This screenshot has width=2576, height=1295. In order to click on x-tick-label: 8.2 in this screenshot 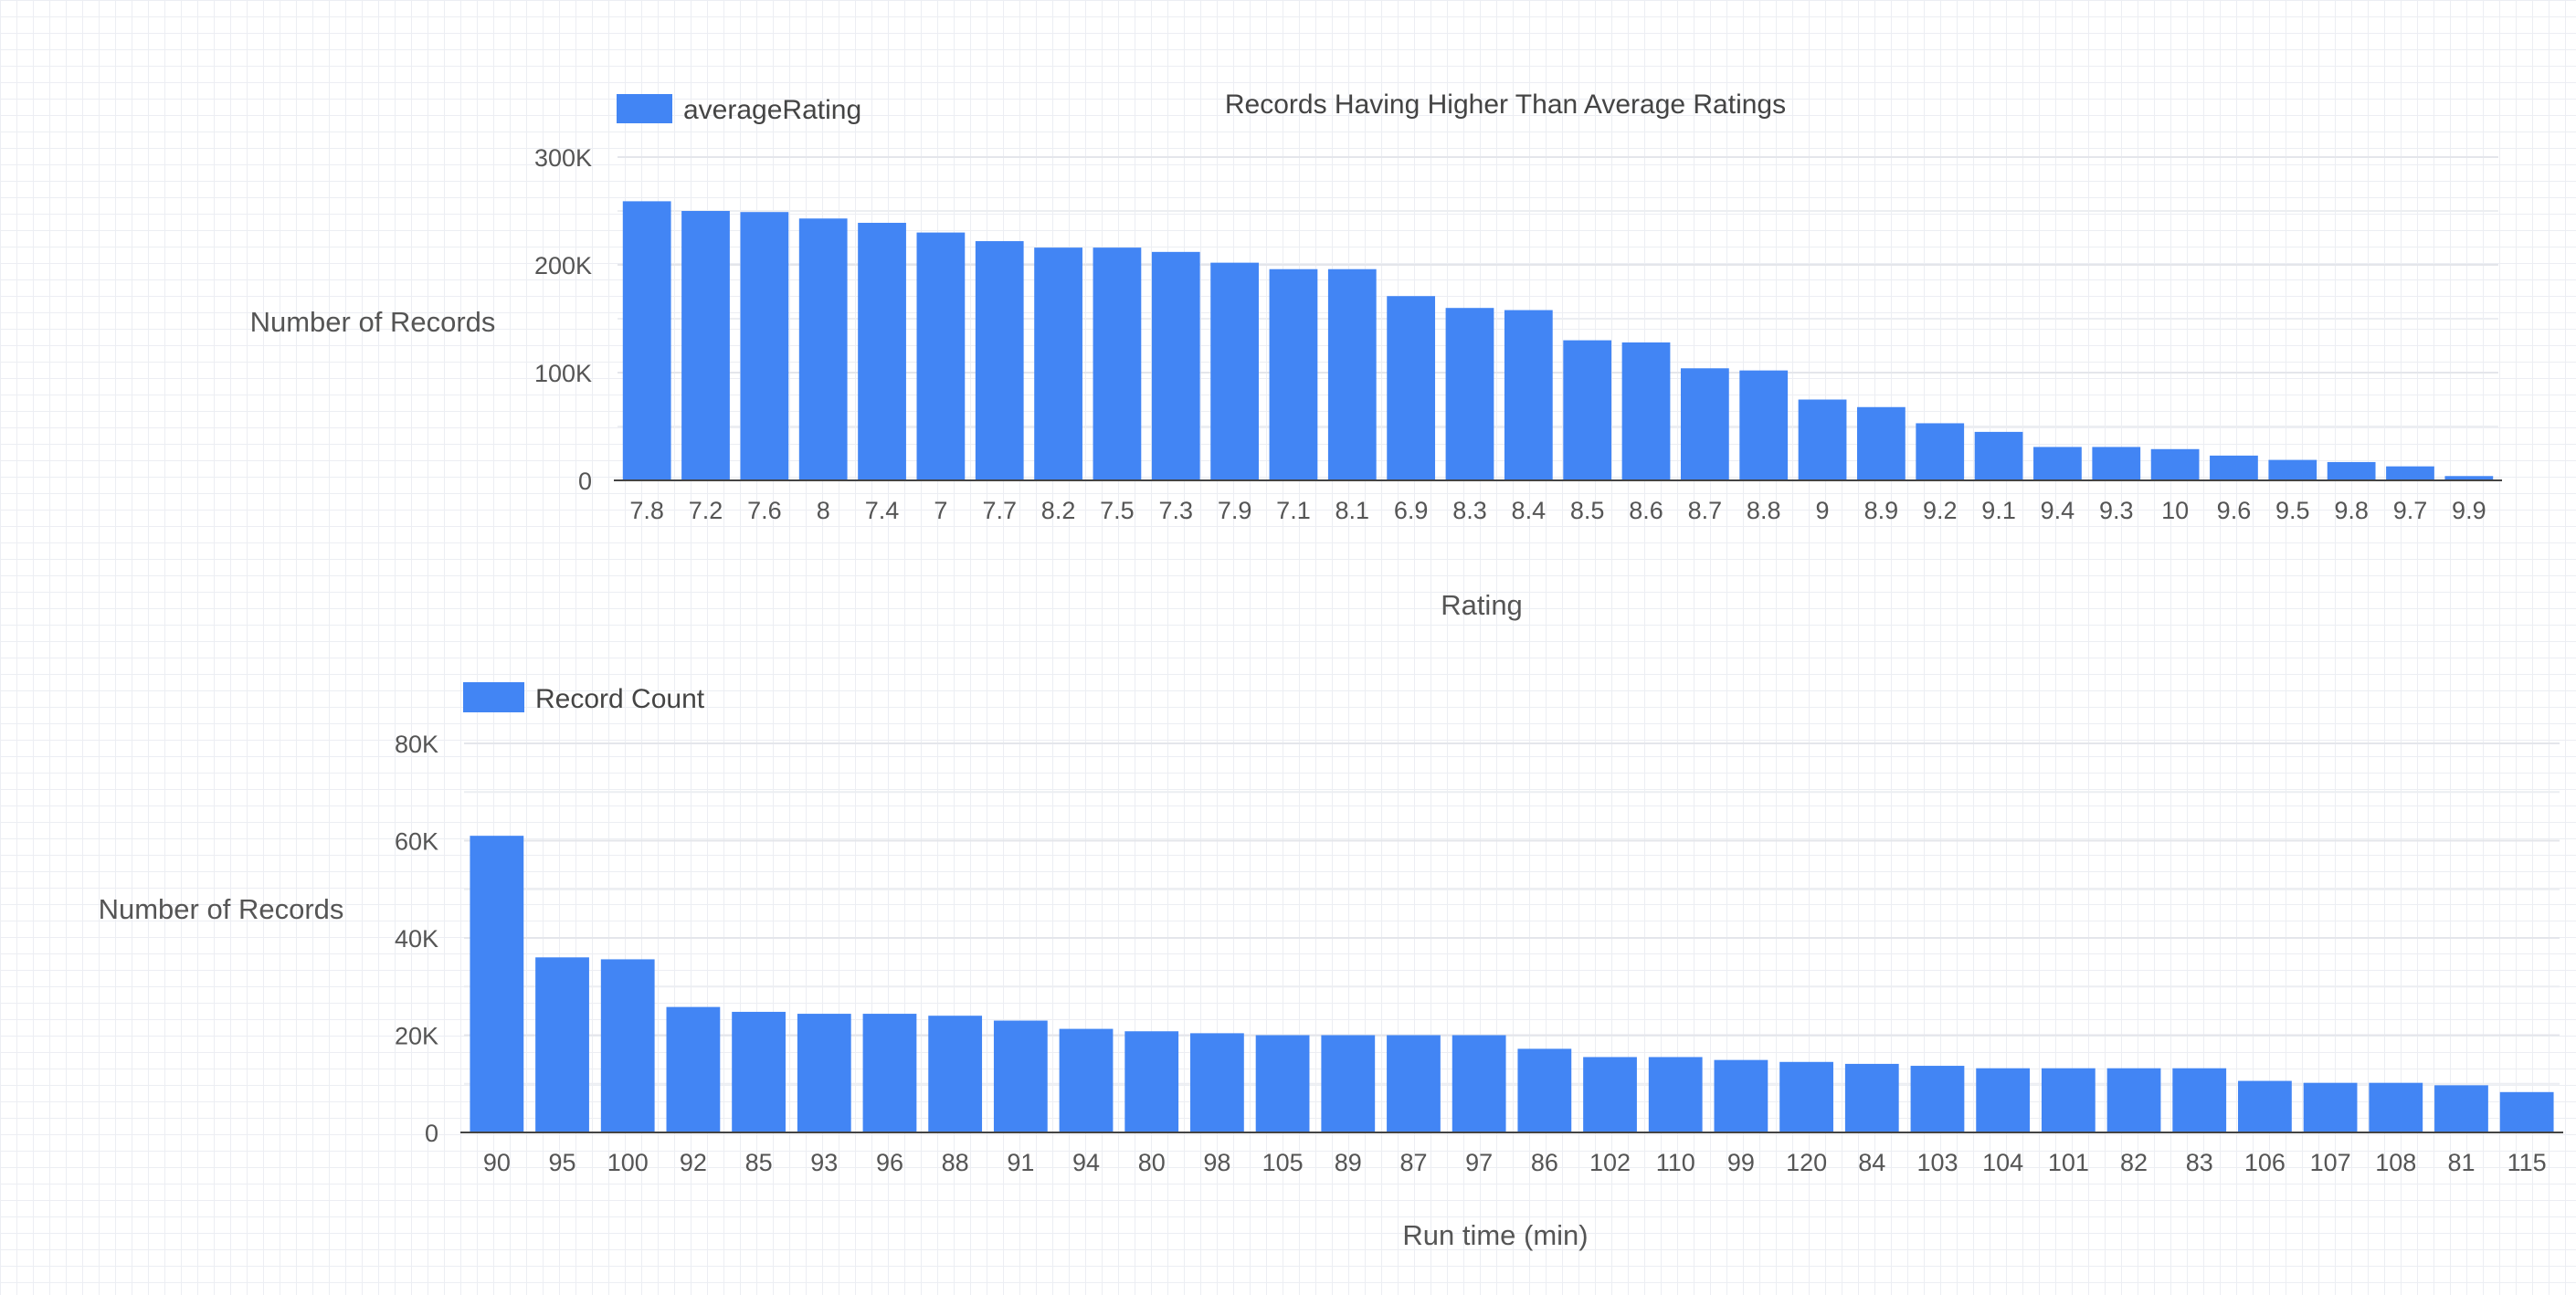, I will do `click(1058, 511)`.